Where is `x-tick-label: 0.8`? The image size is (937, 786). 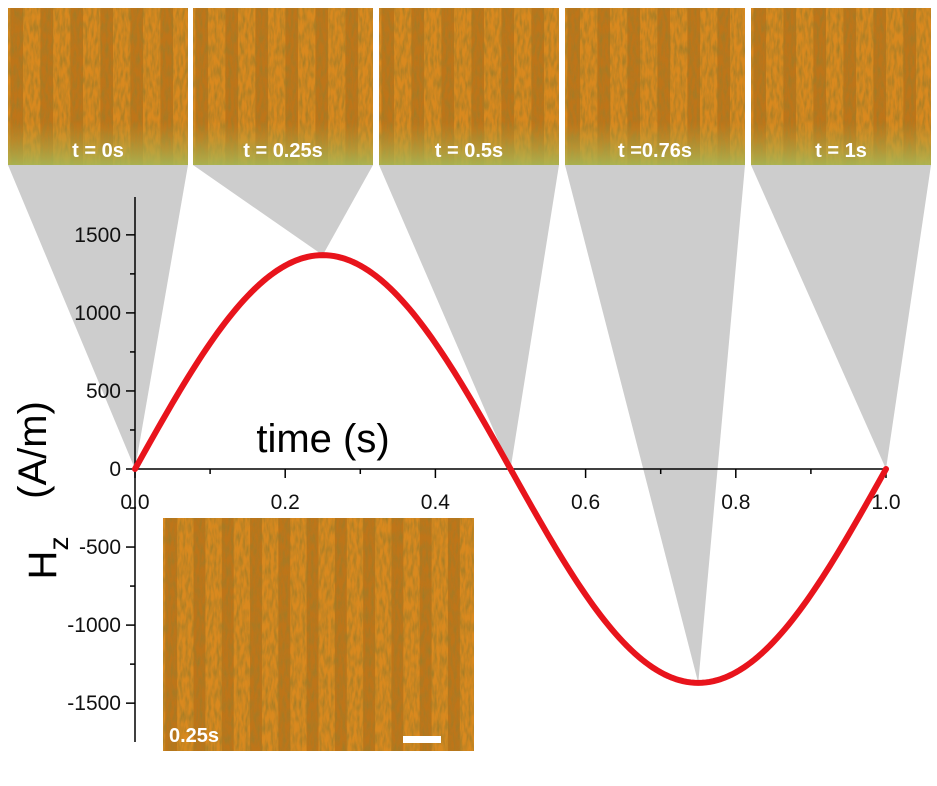 x-tick-label: 0.8 is located at coordinates (735, 502).